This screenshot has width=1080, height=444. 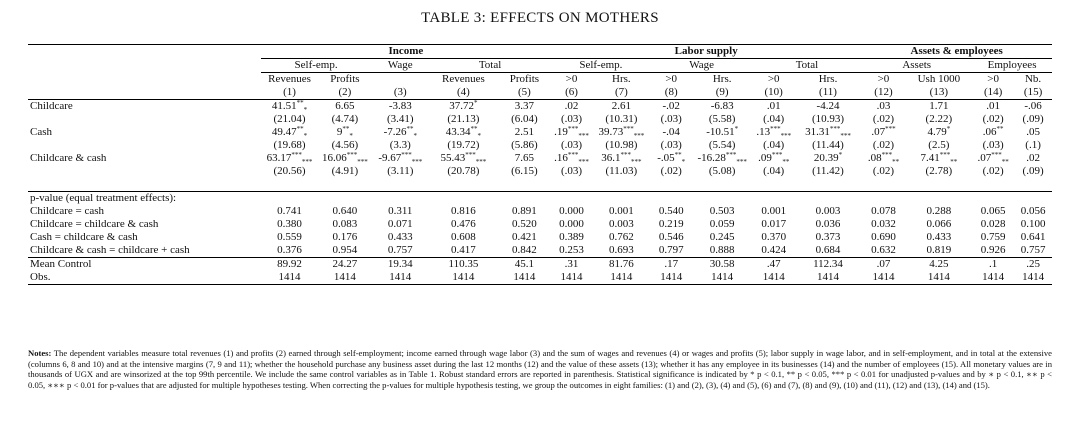 I want to click on pvalue-cell: 0.762, so click(x=621, y=237).